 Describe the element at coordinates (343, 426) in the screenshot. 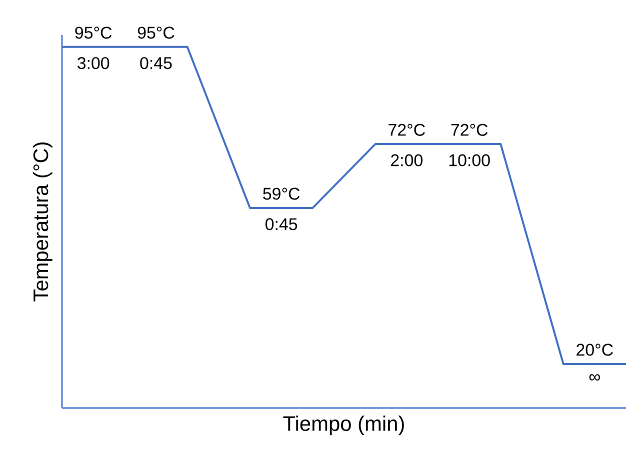

I see `x-axis-title: Tiempo (min)` at that location.